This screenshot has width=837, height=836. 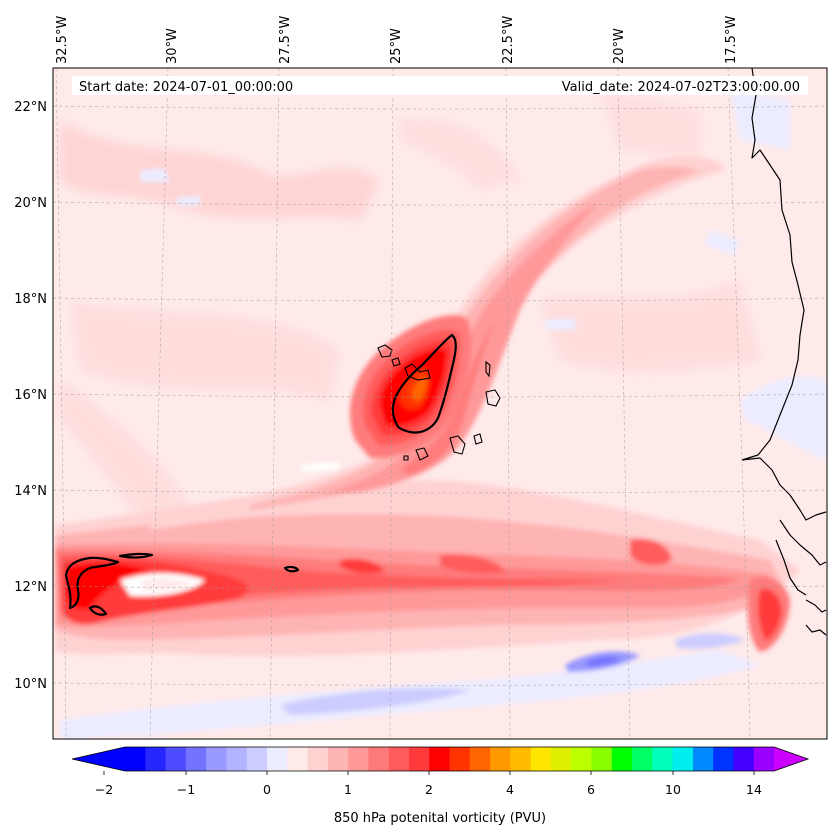 I want to click on colorbar-tick-label: 4, so click(x=510, y=789).